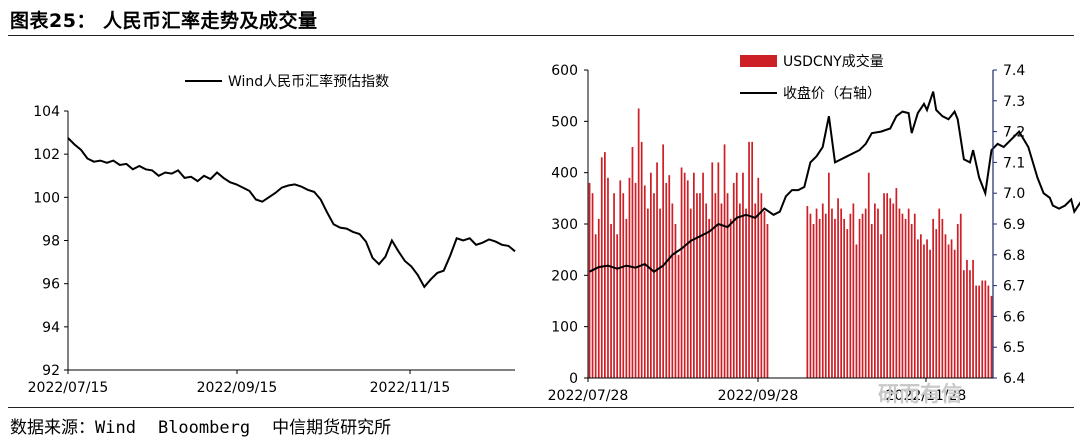 This screenshot has height=439, width=1080. I want to click on right-y-tick-label: 7.3, so click(1014, 102).